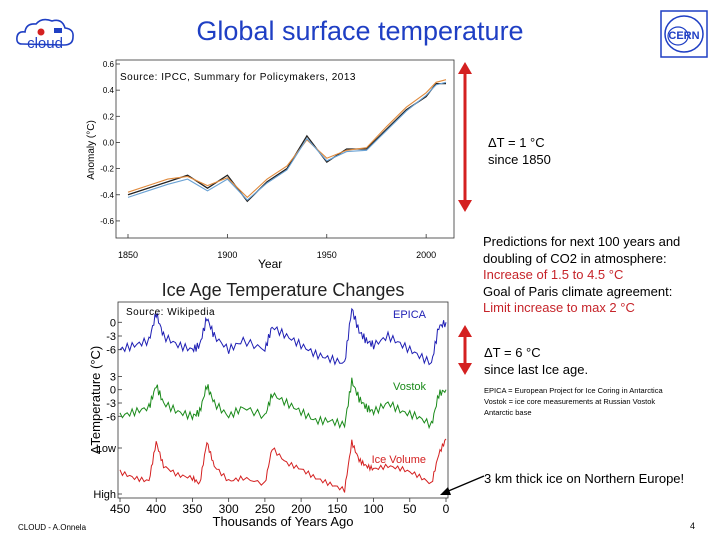 This screenshot has width=720, height=540. What do you see at coordinates (107, 195) in the screenshot?
I see `chart1-y-tick-label: -0.4` at bounding box center [107, 195].